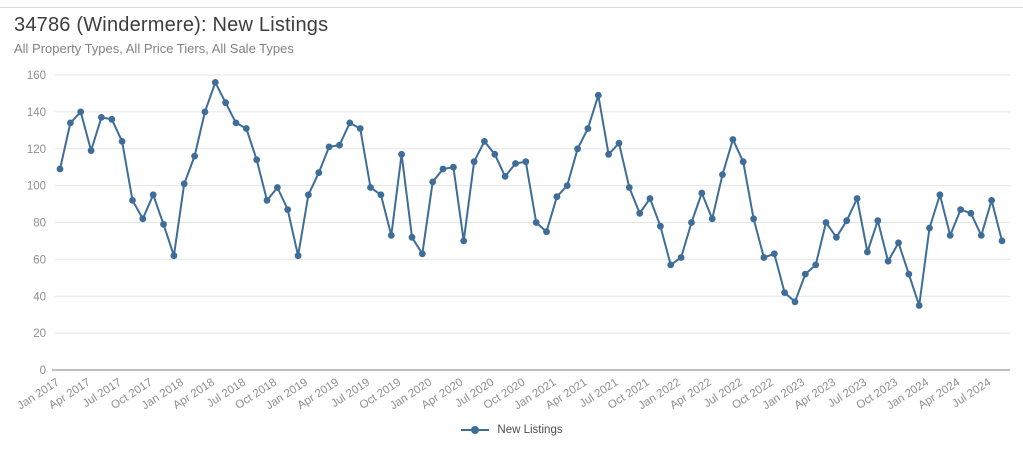 The width and height of the screenshot is (1023, 469). Describe the element at coordinates (39, 334) in the screenshot. I see `y-tick-label: 20` at that location.